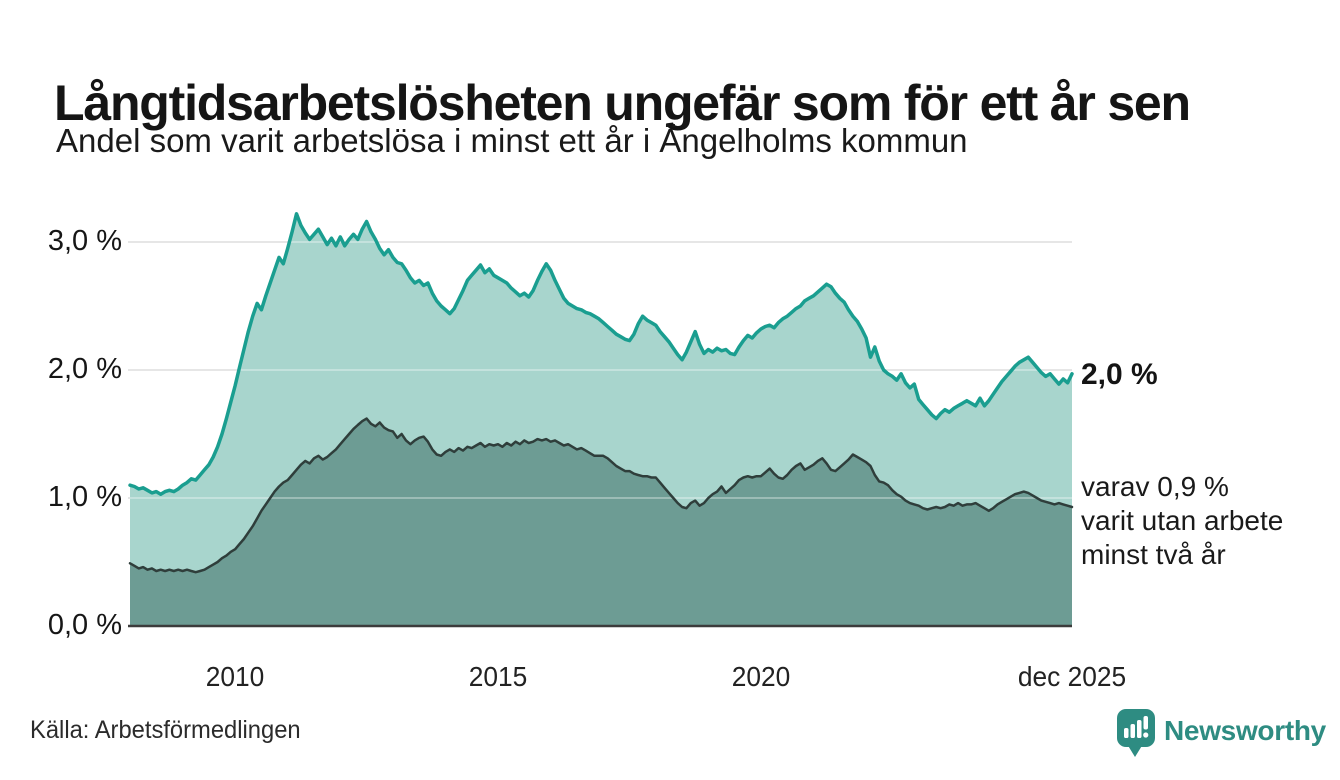 The image size is (1340, 780). I want to click on y-tick-label: 2,0 %, so click(84, 368).